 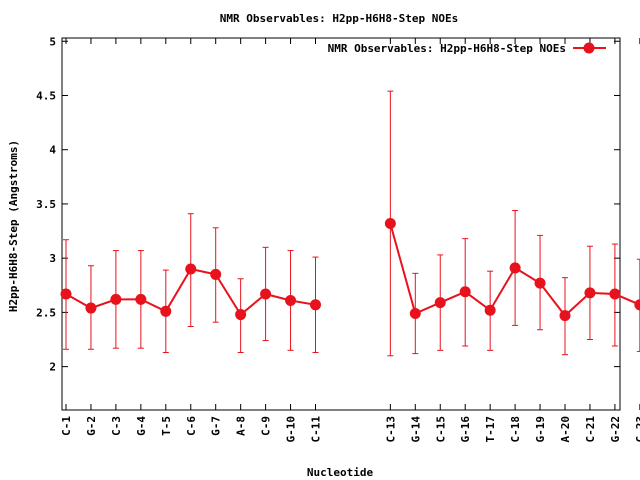 What do you see at coordinates (589, 48) in the screenshot?
I see `legend-marker` at bounding box center [589, 48].